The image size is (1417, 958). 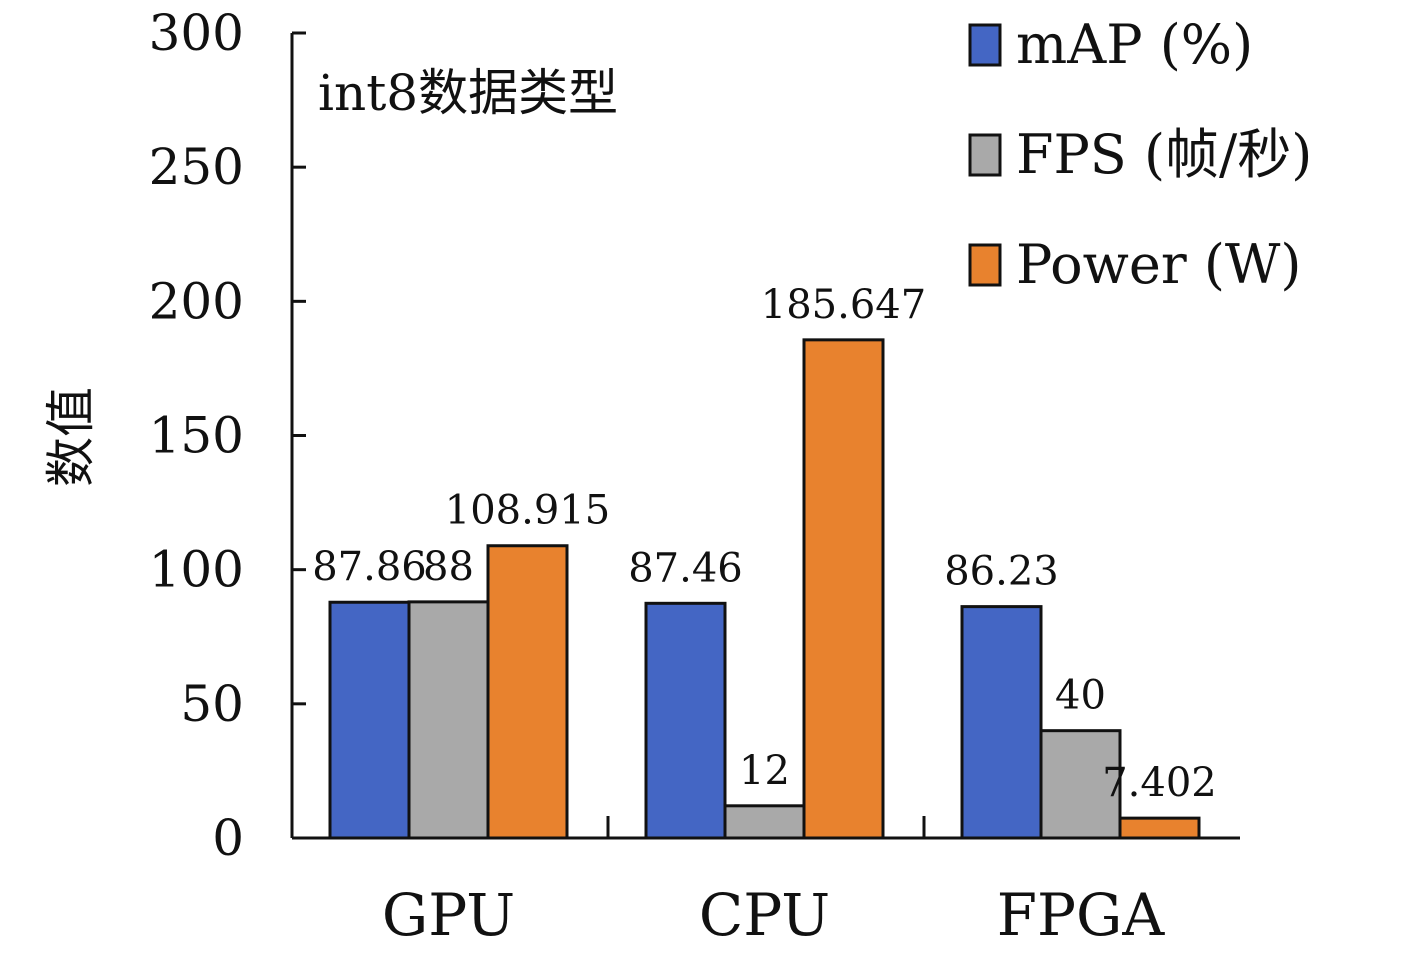 I want to click on data-label: 108.915, so click(x=527, y=511).